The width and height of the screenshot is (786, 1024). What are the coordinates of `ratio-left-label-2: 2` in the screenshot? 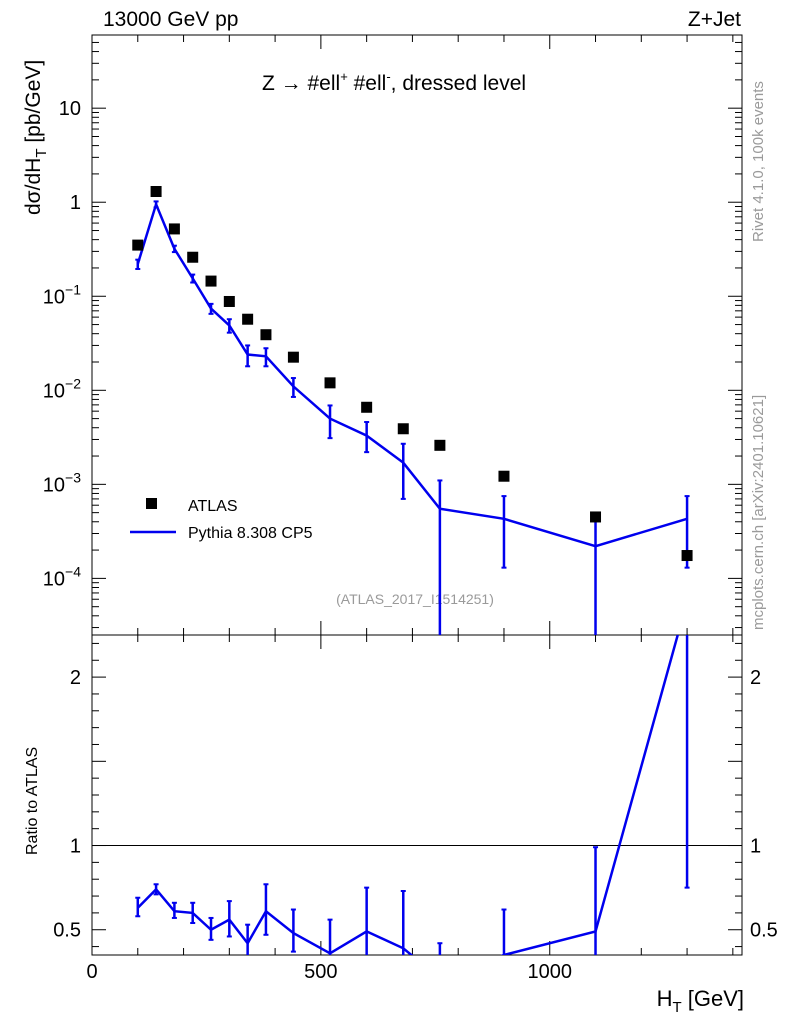 It's located at (75, 678).